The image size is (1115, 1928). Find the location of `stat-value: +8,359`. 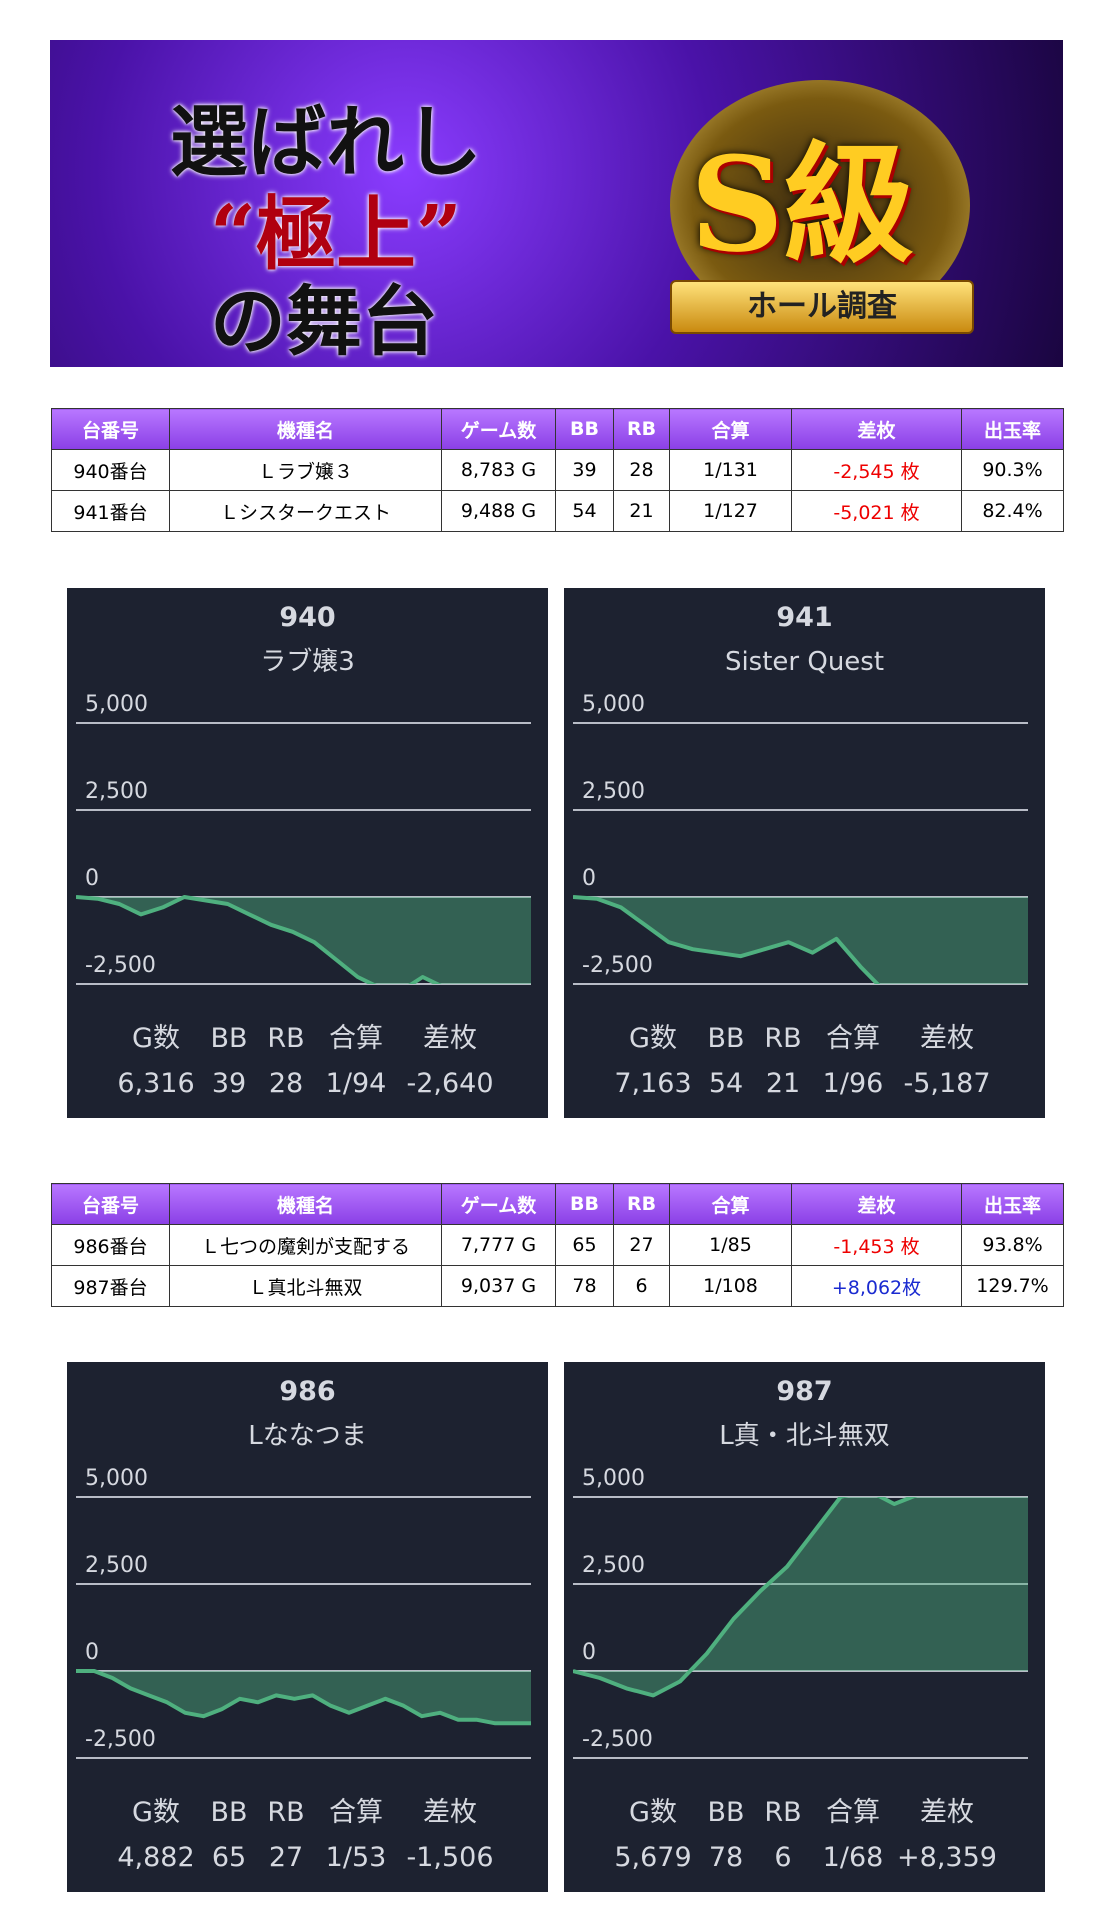

stat-value: +8,359 is located at coordinates (947, 1857).